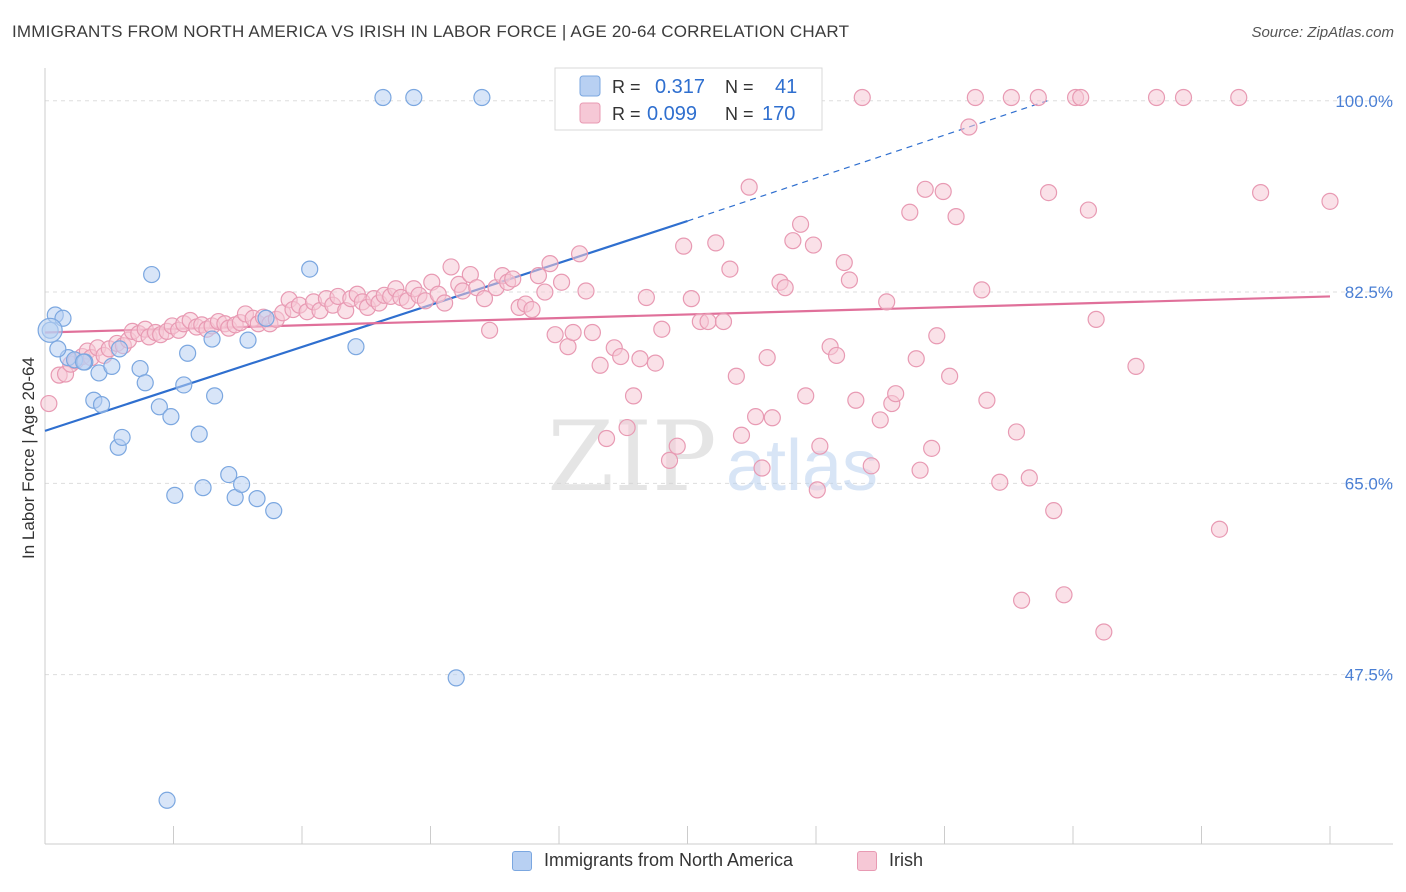 This screenshot has height=892, width=1406. Describe the element at coordinates (669, 860) in the screenshot. I see `legend-label-north-america: Immigrants from North America` at that location.